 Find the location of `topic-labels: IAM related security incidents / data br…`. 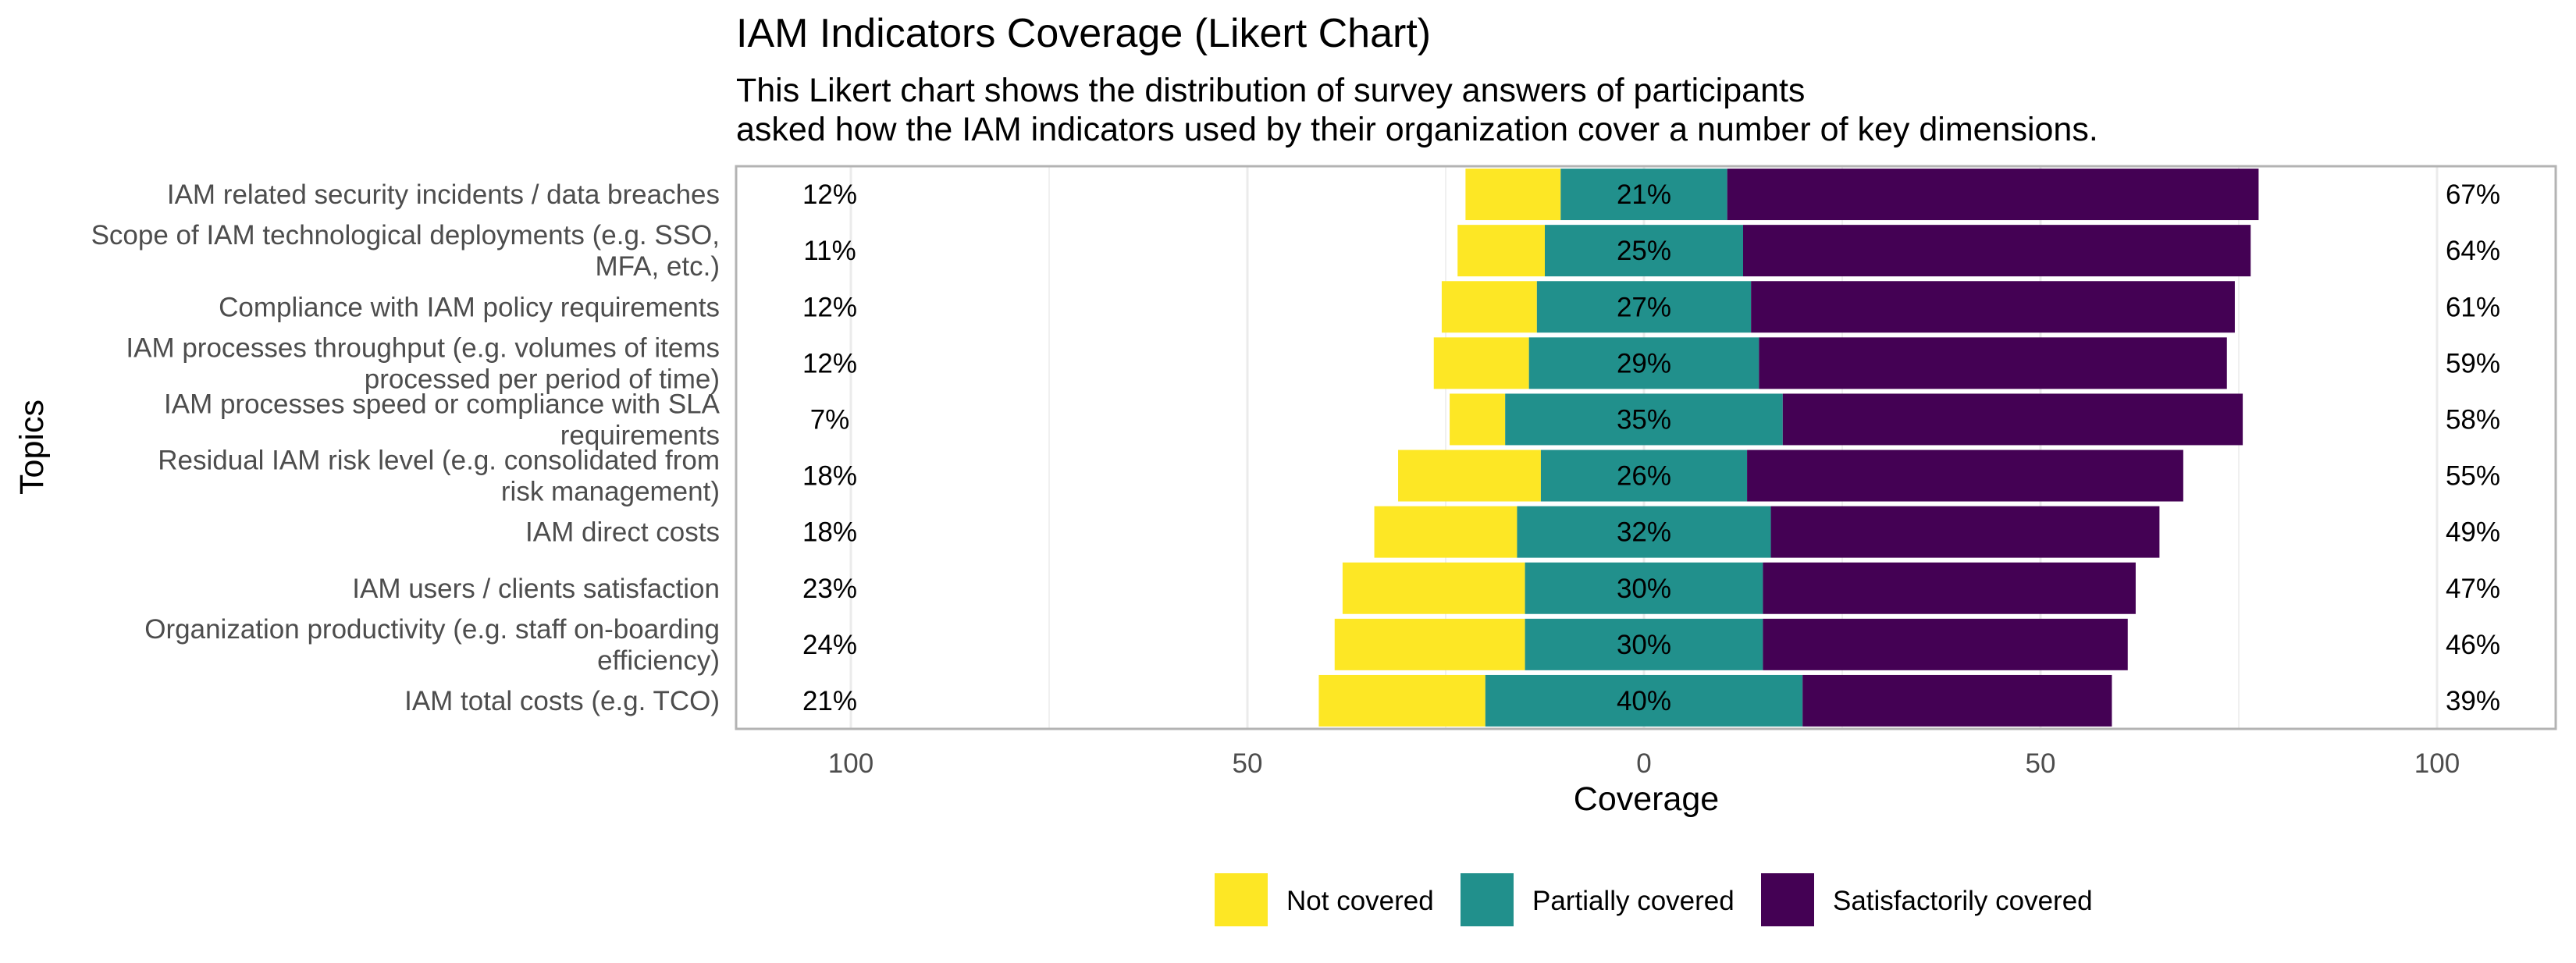

topic-labels: IAM related security incidents / data br… is located at coordinates (405, 447).